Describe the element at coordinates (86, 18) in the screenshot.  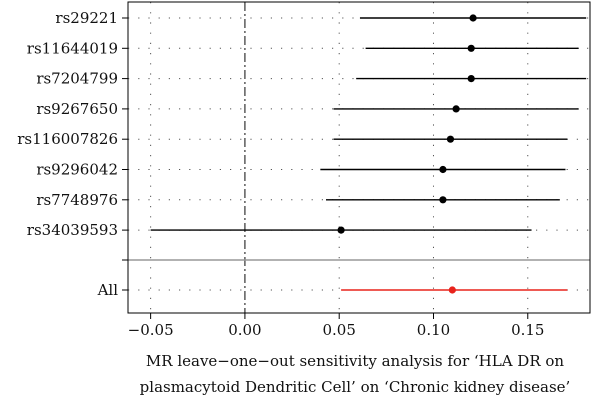
I see `y-tick-label: rs29221` at that location.